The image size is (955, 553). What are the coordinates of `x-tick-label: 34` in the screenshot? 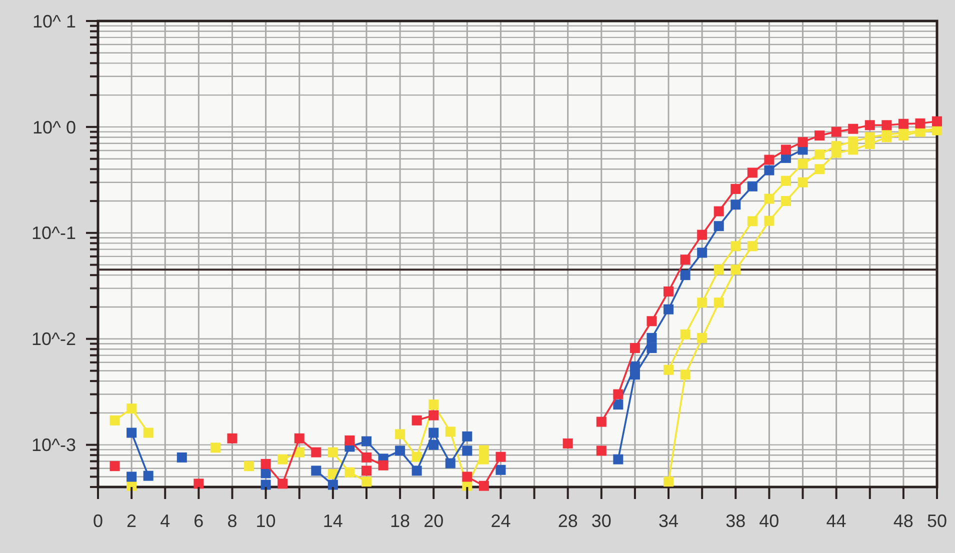 It's located at (668, 521).